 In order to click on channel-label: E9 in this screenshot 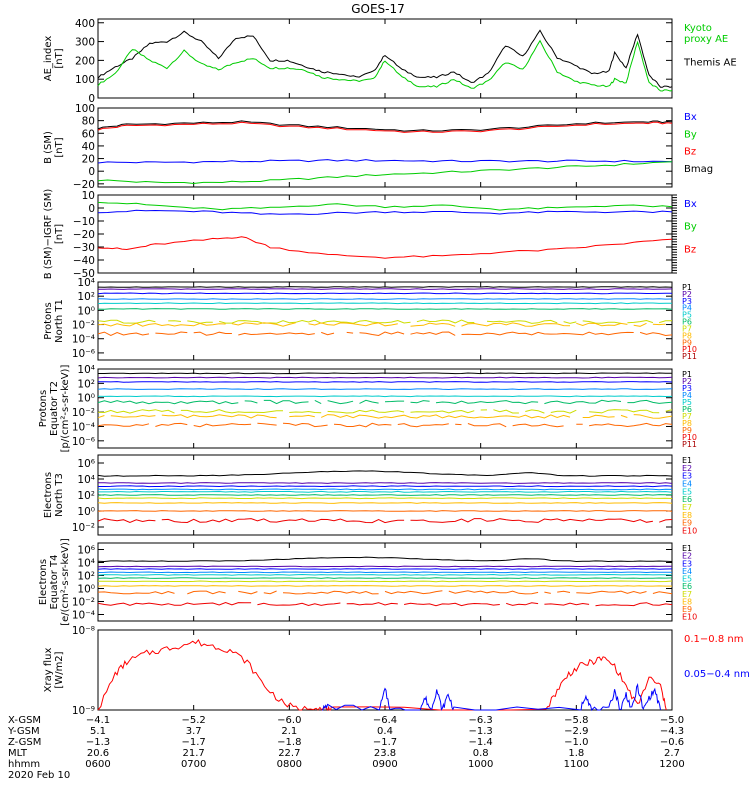, I will do `click(687, 609)`.